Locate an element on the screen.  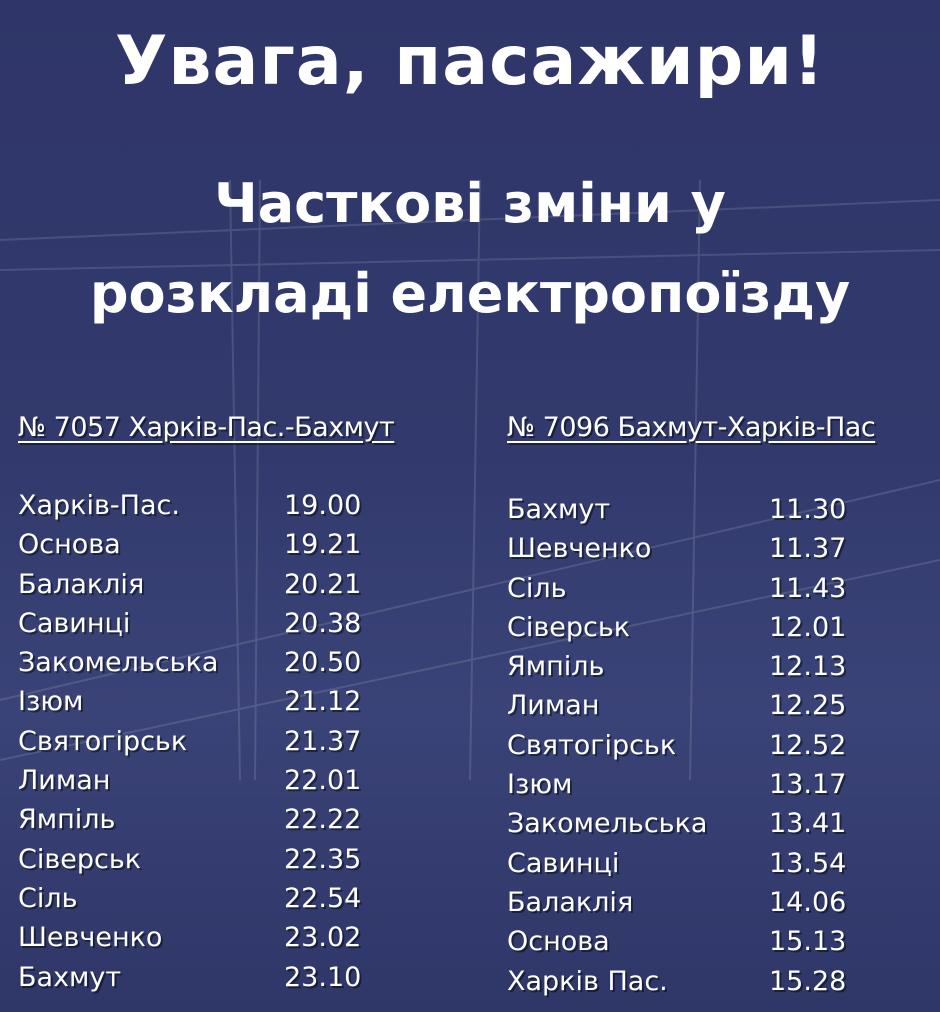
station-name: Харків-Пас. is located at coordinates (99, 505).